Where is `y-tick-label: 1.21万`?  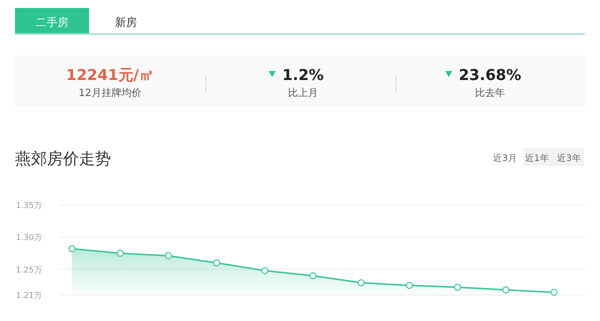
y-tick-label: 1.21万 is located at coordinates (29, 295).